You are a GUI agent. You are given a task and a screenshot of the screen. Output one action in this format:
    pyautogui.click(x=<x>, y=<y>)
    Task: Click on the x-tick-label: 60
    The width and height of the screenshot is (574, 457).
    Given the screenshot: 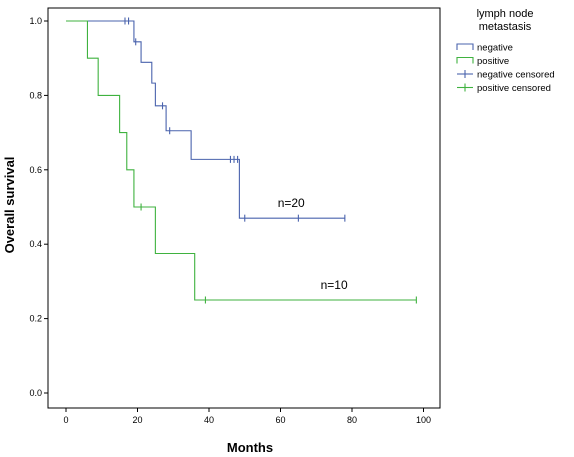 What is the action you would take?
    pyautogui.click(x=280, y=420)
    